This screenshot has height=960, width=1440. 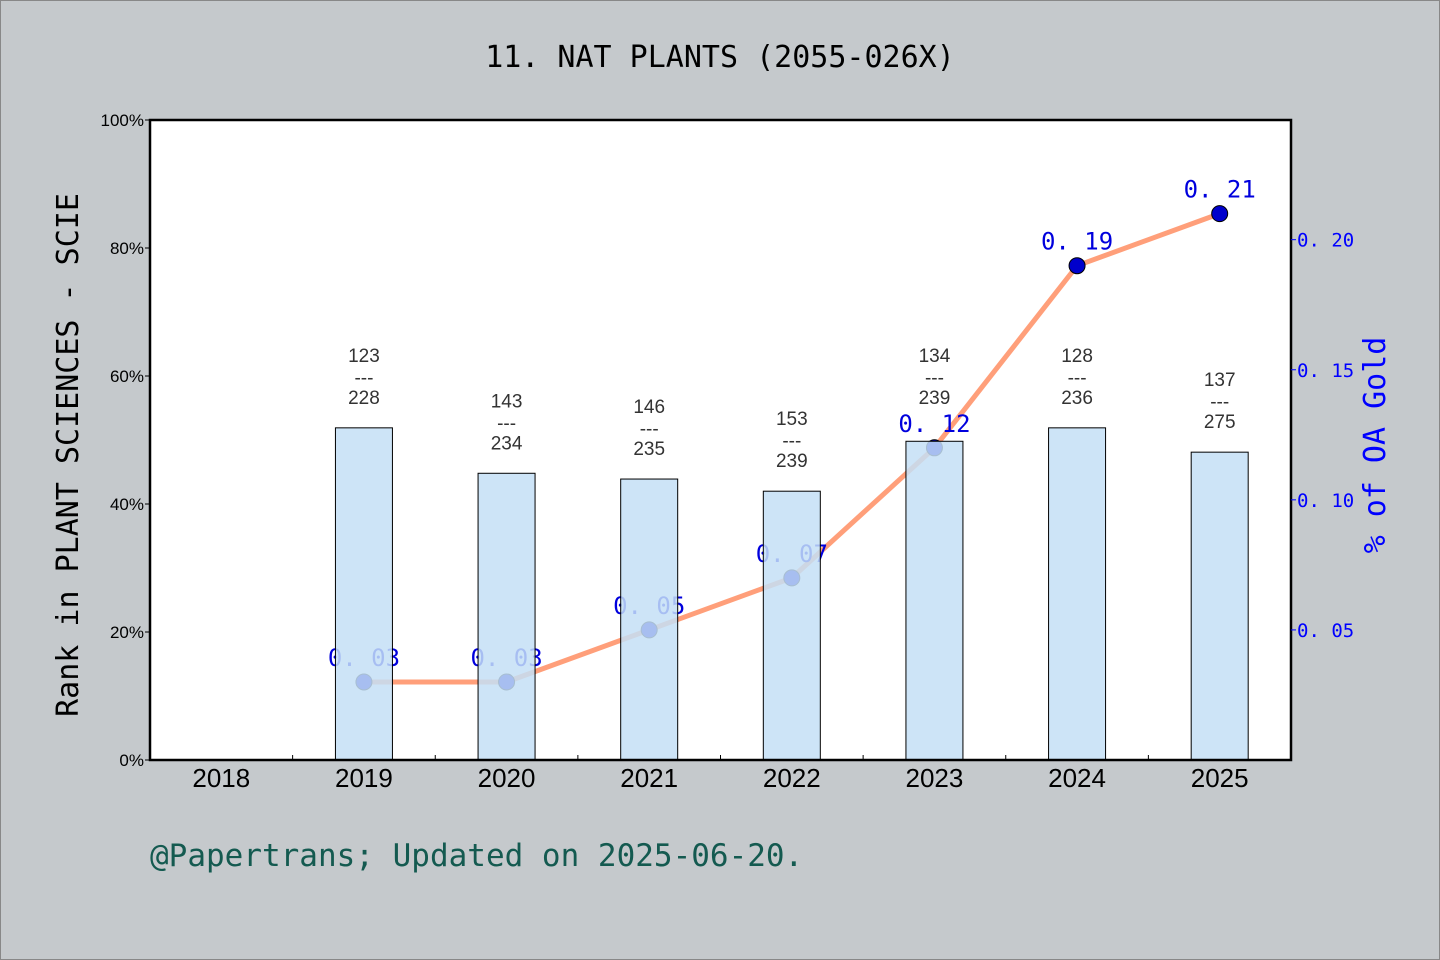 What do you see at coordinates (1077, 398) in the screenshot?
I see `rank-total: 236` at bounding box center [1077, 398].